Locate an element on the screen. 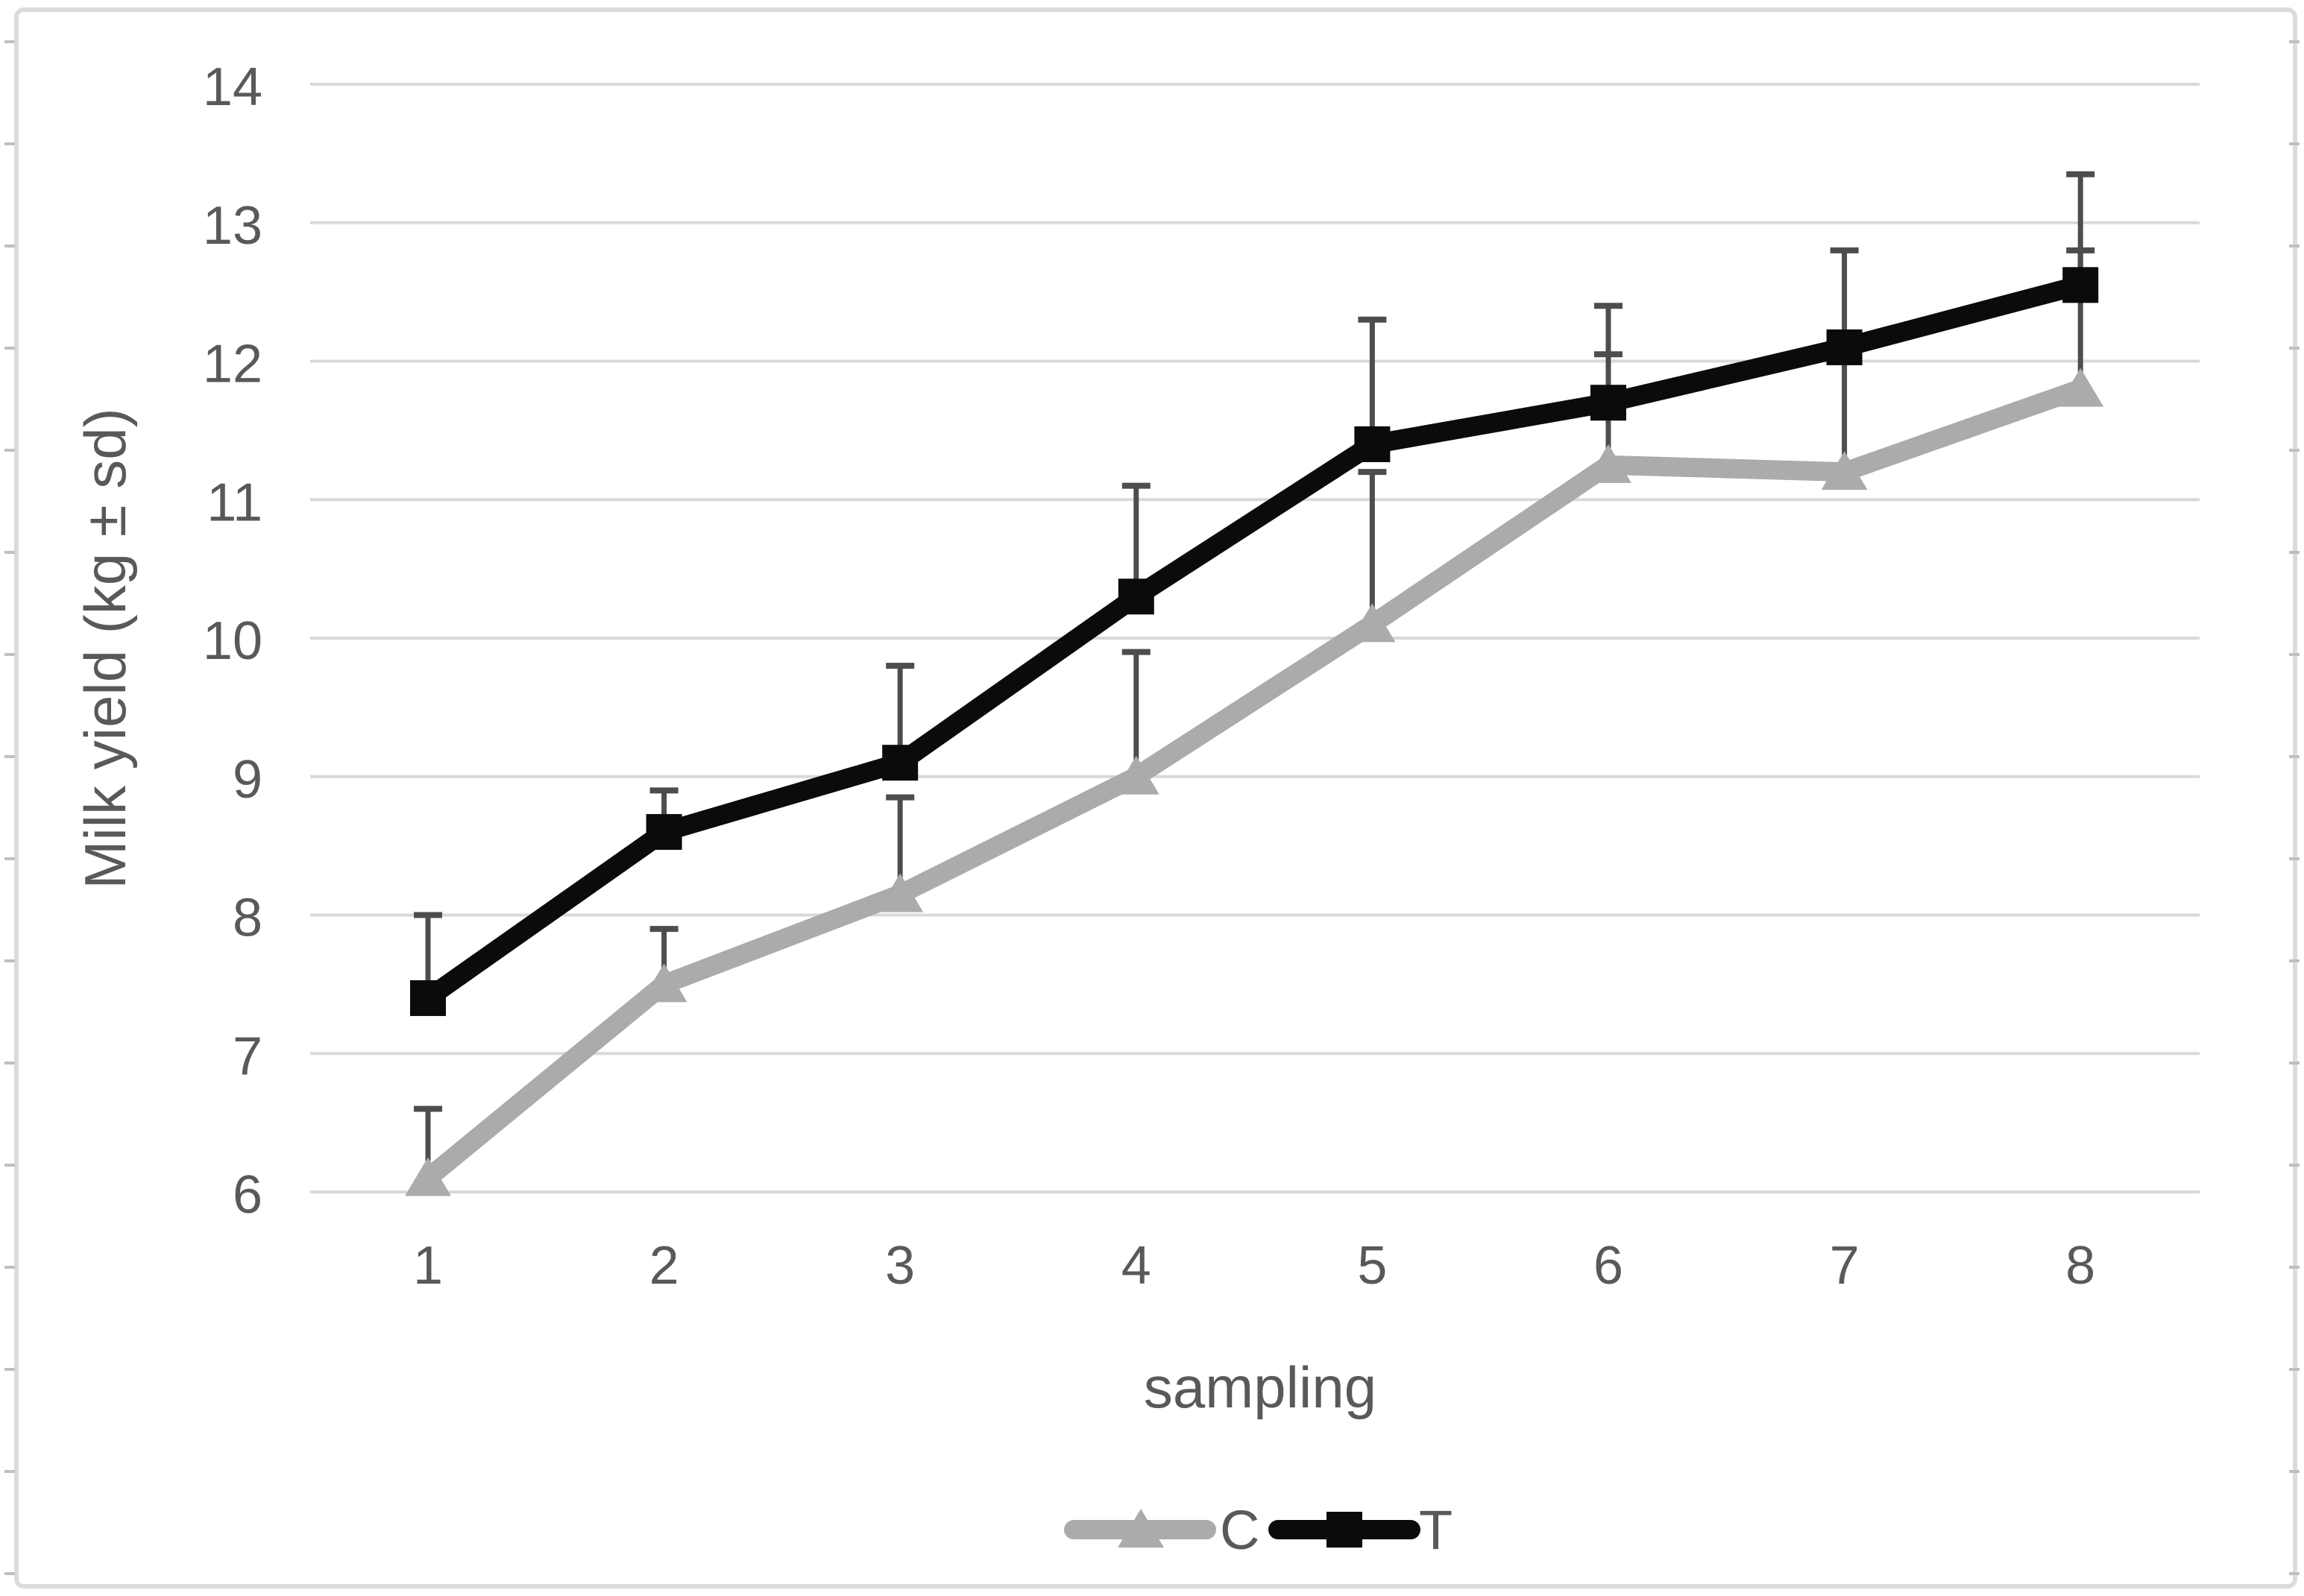  x-tick-label: 1 is located at coordinates (428, 1266).